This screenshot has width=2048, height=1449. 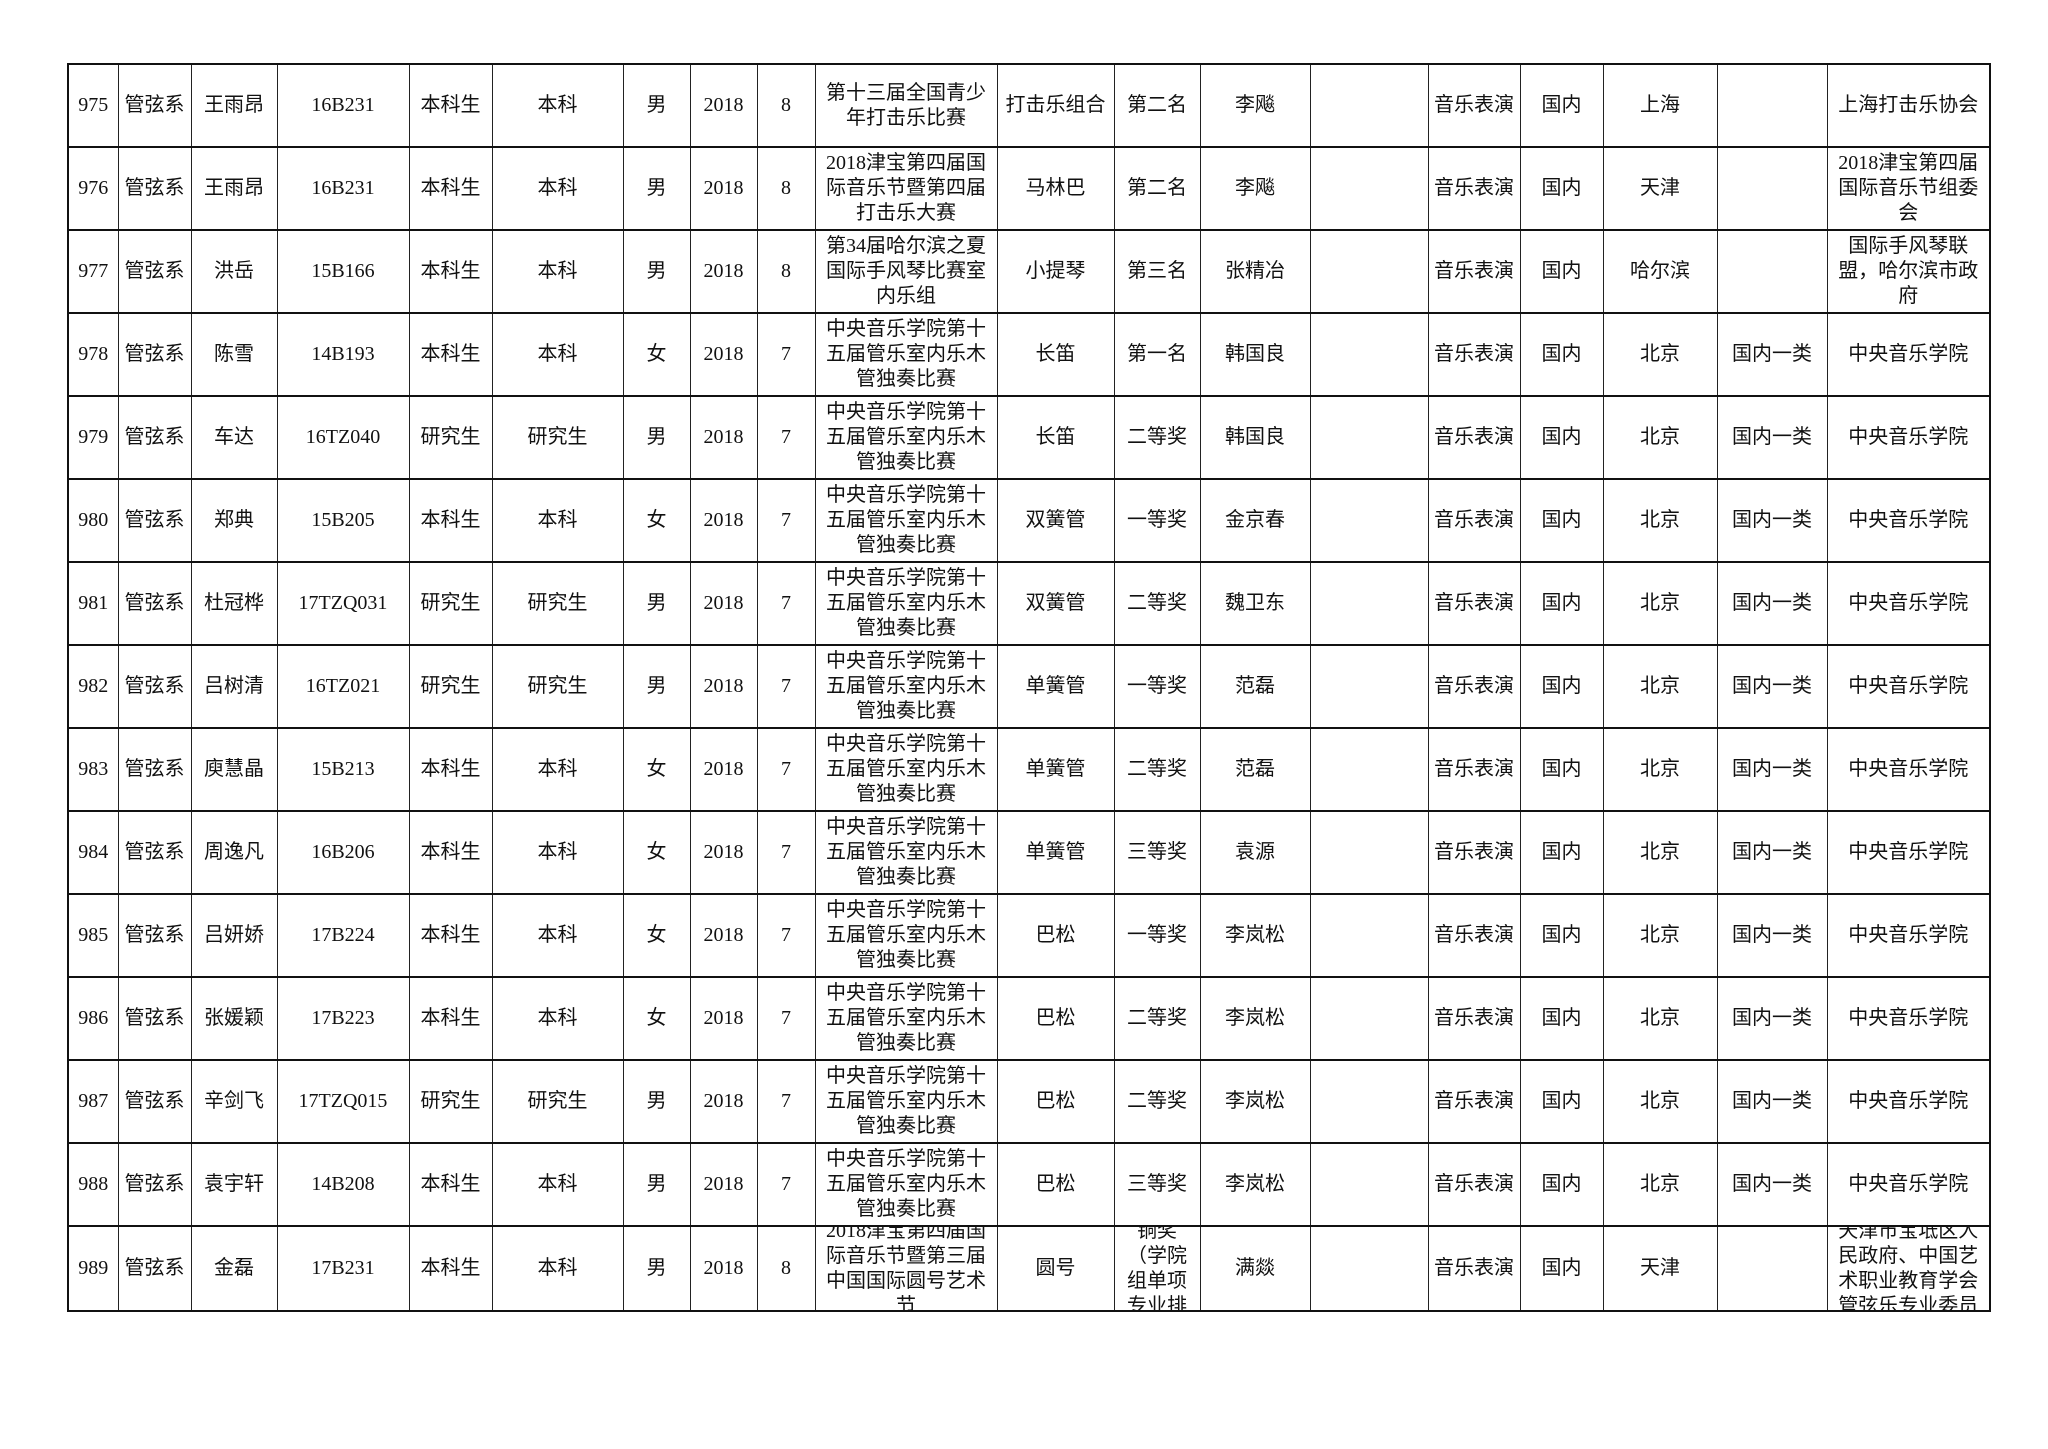 What do you see at coordinates (906, 1268) in the screenshot?
I see `competition-name: 2018津宝第四届国际音乐节暨第三届中国国际圆号艺术节` at bounding box center [906, 1268].